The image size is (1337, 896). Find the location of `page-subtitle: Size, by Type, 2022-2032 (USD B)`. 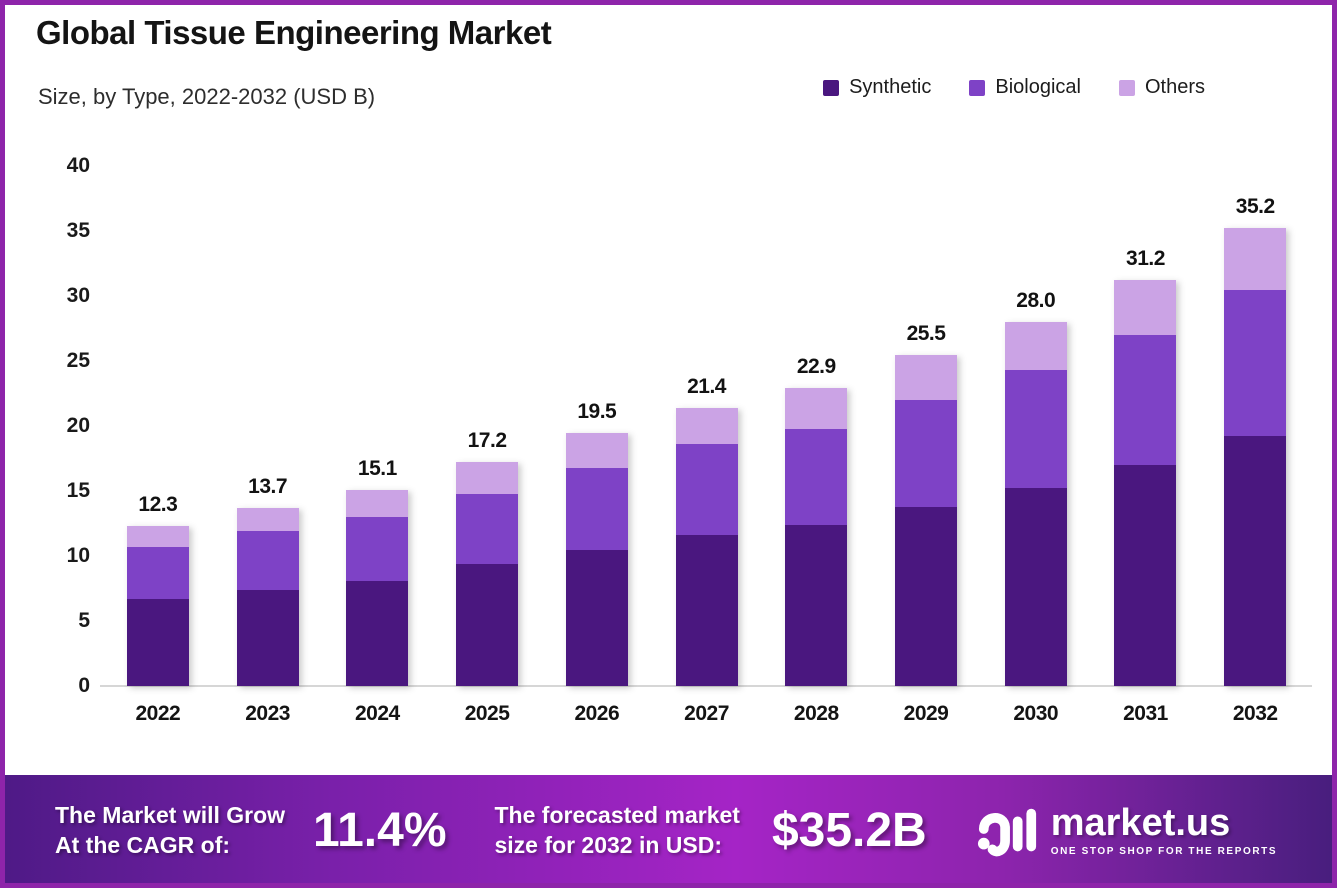

page-subtitle: Size, by Type, 2022-2032 (USD B) is located at coordinates (207, 96).